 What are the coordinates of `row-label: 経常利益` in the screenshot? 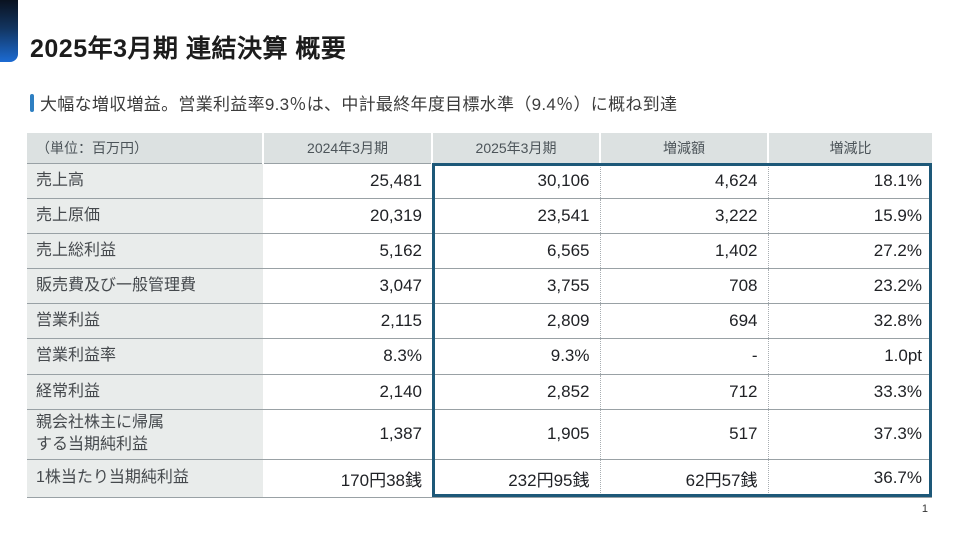 It's located at (145, 392).